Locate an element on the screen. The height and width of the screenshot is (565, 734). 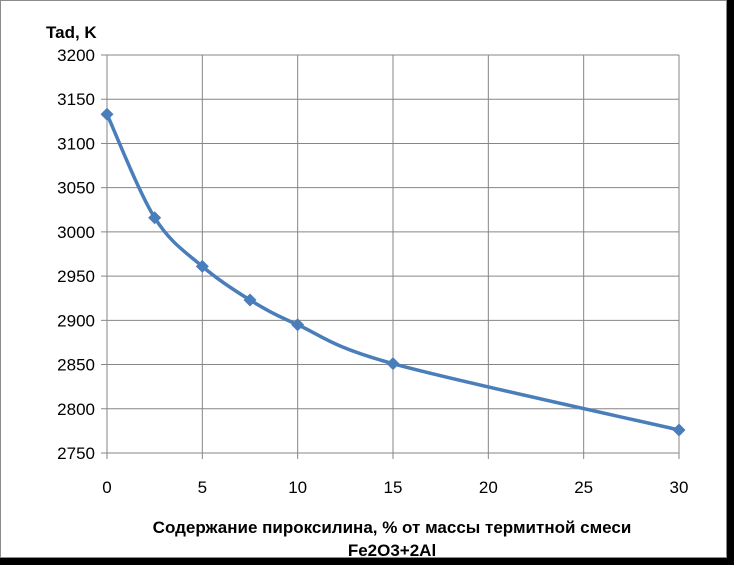
x-tick-label: 0 is located at coordinates (106, 487).